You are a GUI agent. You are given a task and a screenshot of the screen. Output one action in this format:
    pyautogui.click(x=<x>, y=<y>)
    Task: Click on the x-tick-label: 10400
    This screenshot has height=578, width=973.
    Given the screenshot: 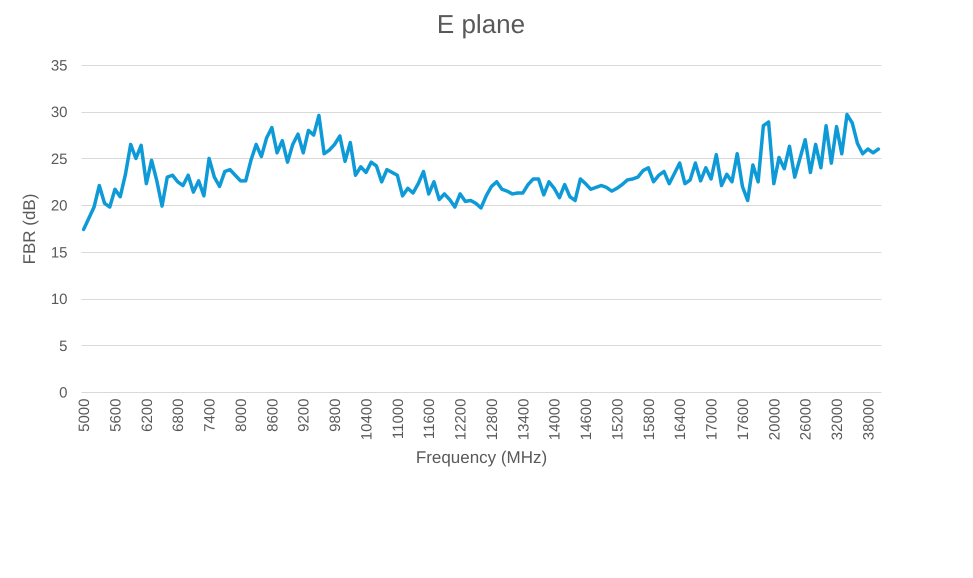 What is the action you would take?
    pyautogui.click(x=367, y=419)
    